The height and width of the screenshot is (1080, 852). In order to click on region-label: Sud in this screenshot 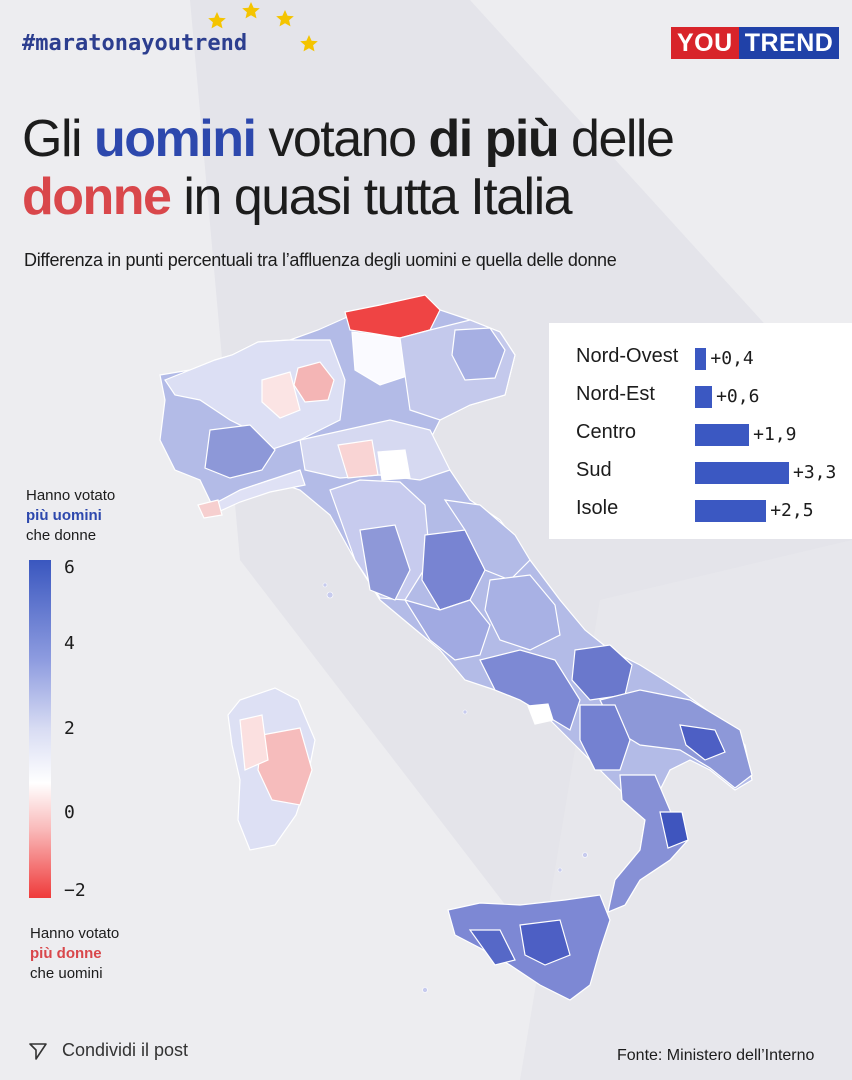, I will do `click(594, 470)`.